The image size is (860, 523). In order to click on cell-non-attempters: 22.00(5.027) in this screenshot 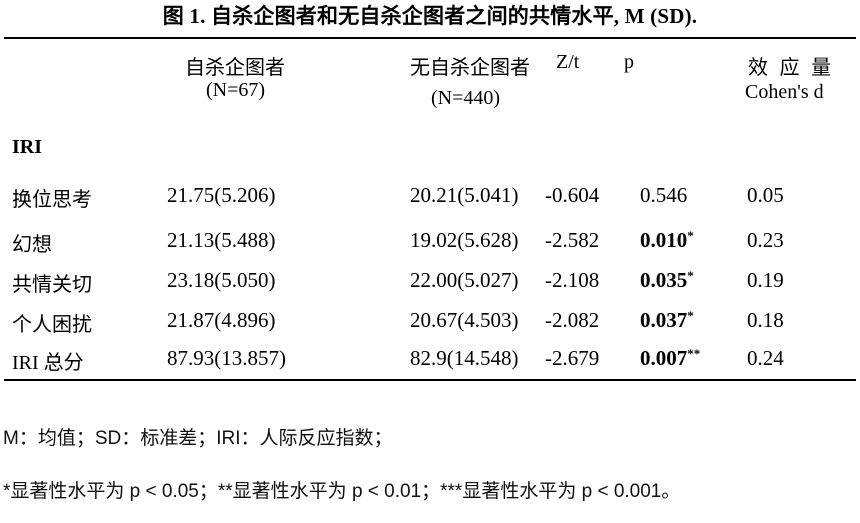, I will do `click(464, 280)`.